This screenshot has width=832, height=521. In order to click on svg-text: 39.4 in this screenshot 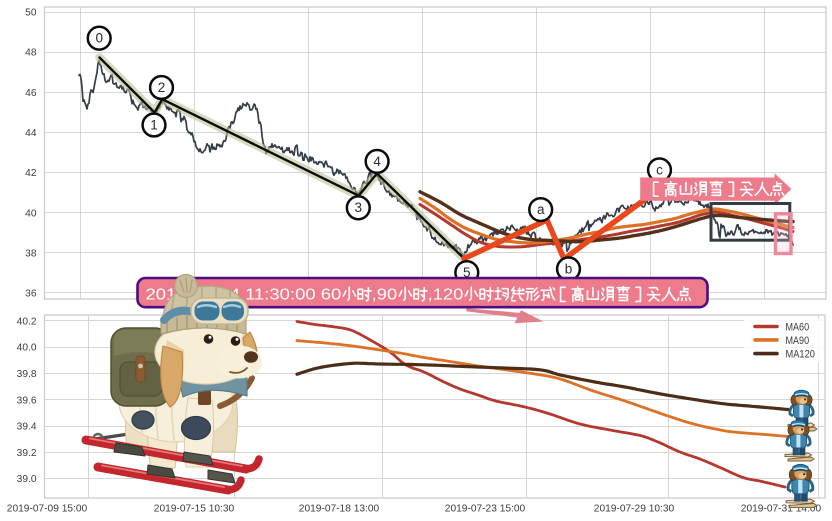, I will do `click(27, 427)`.